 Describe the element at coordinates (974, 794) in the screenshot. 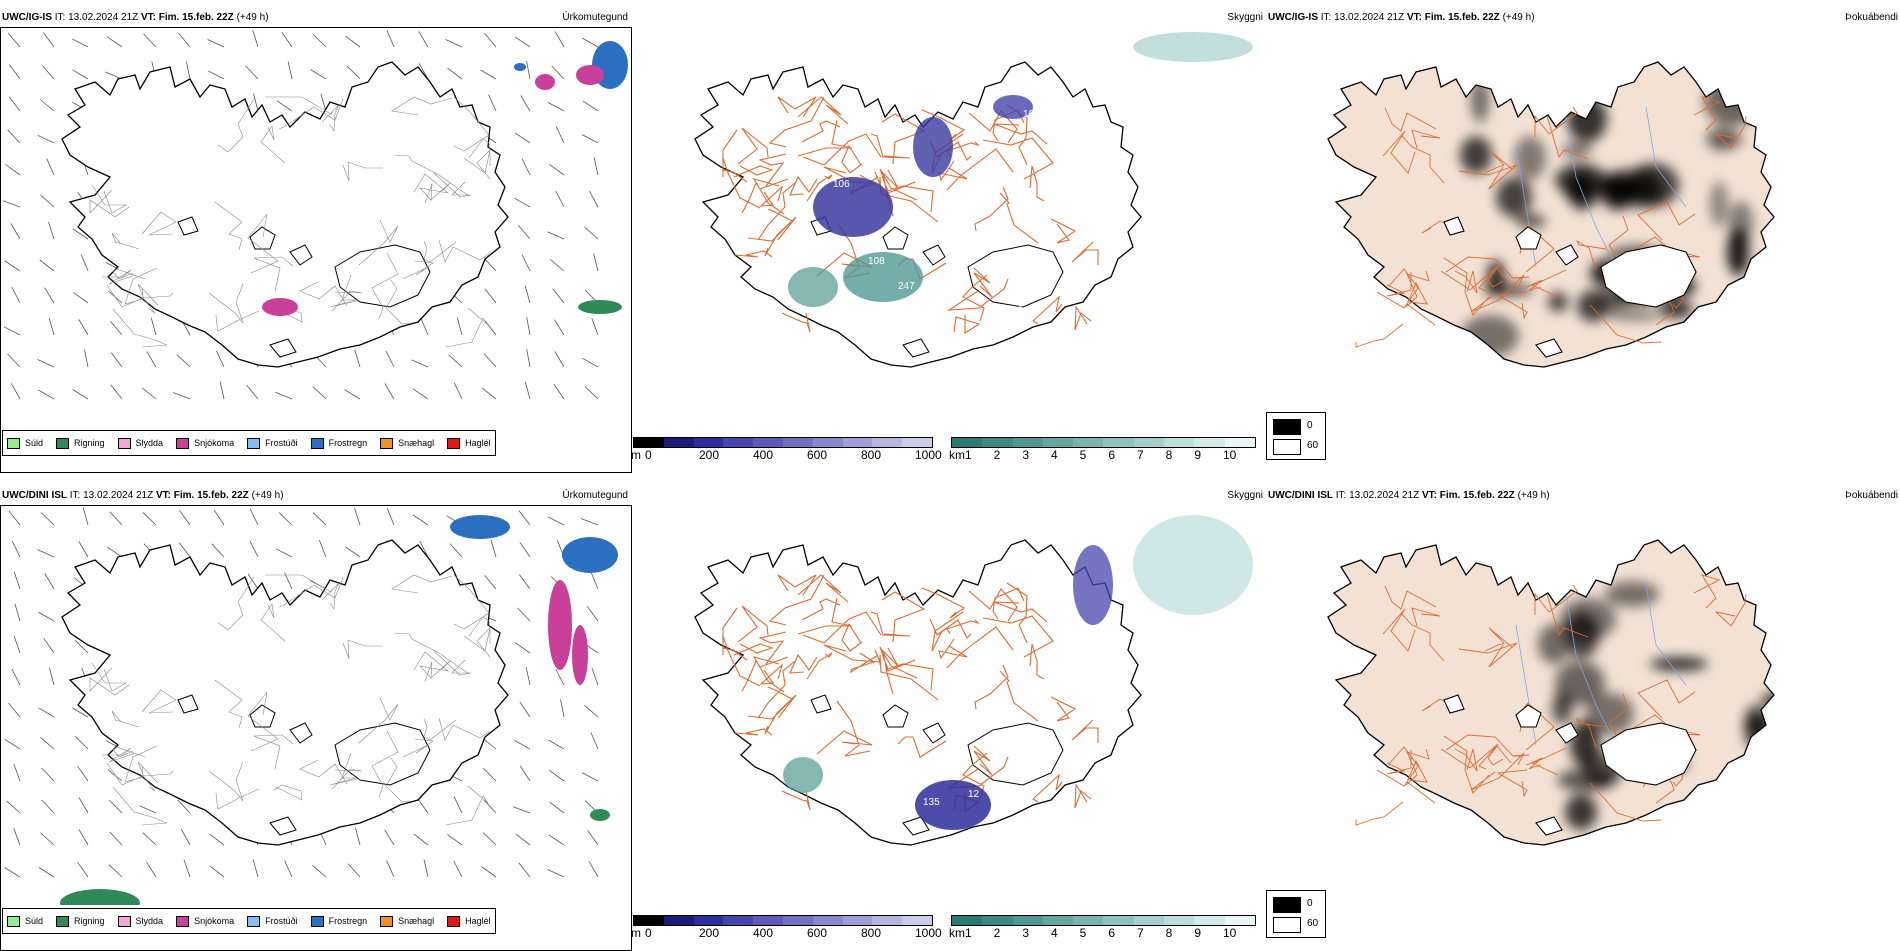

I see `visibility-value-label: 12` at that location.